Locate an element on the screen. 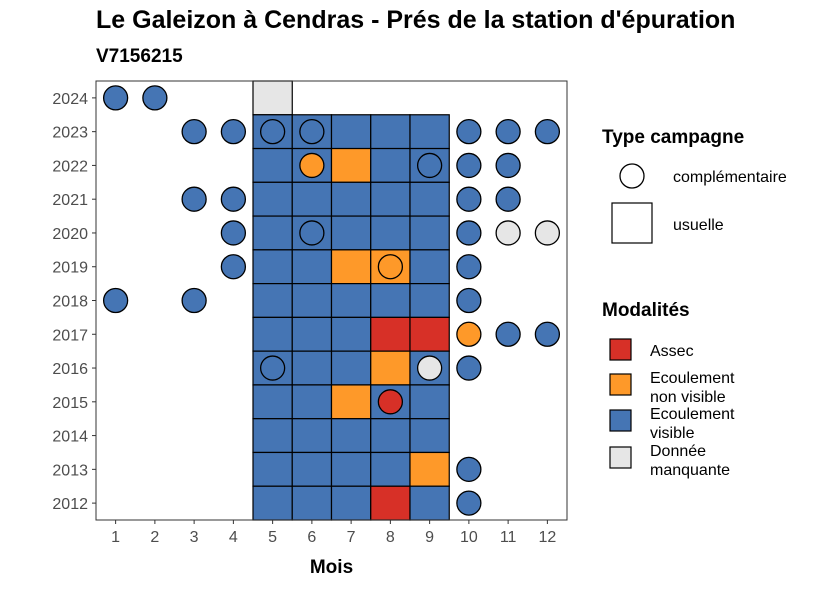  y-tick-label: 2021 is located at coordinates (70, 200).